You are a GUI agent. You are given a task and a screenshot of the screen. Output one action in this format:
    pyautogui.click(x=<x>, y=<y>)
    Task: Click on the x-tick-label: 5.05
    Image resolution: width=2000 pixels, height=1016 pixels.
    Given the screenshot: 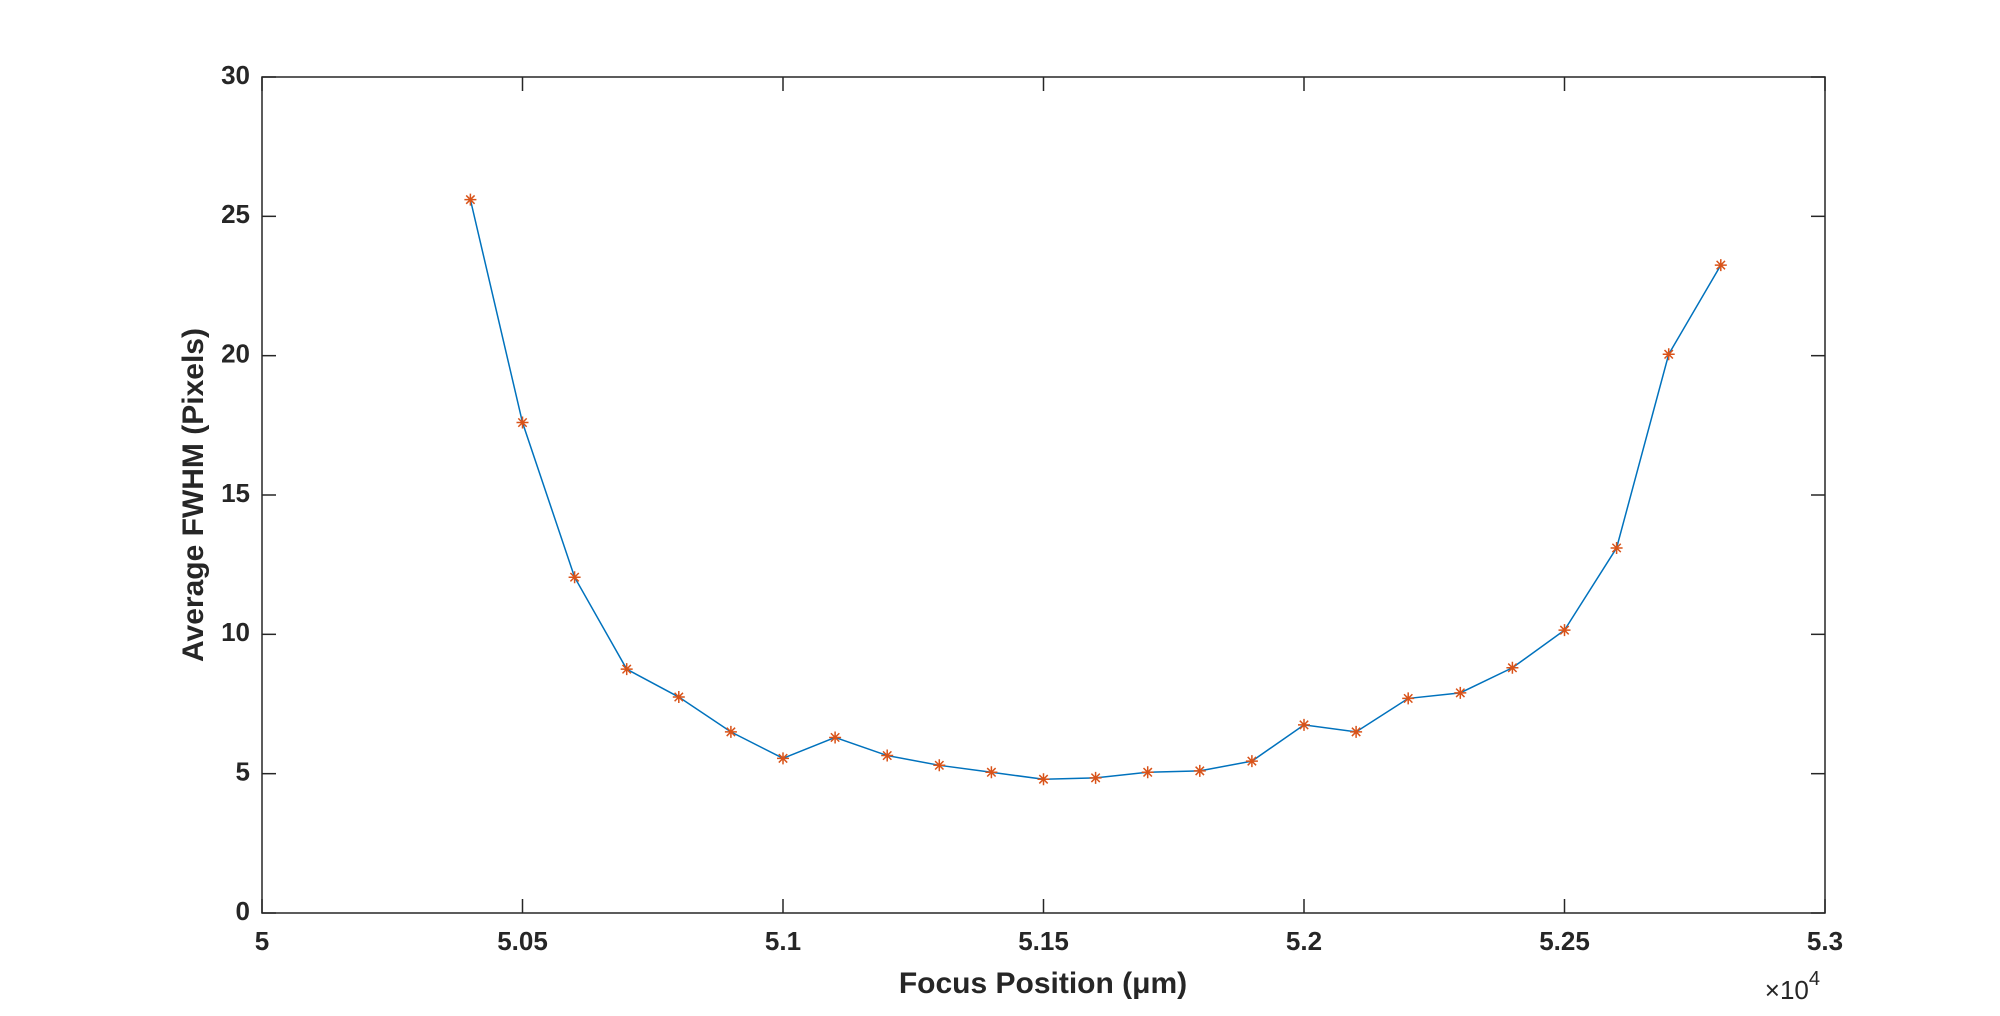 What is the action you would take?
    pyautogui.click(x=522, y=941)
    